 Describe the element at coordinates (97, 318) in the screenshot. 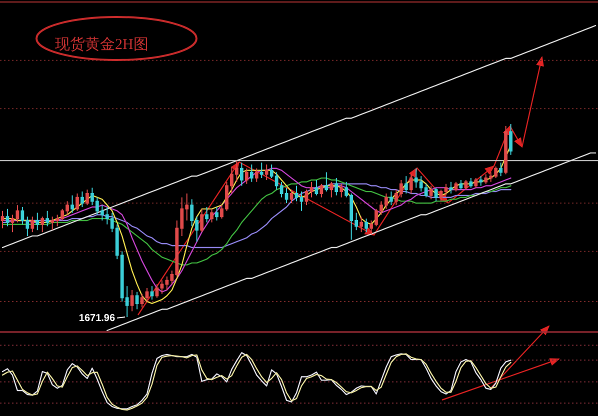

I see `annotation: 1671.96` at that location.